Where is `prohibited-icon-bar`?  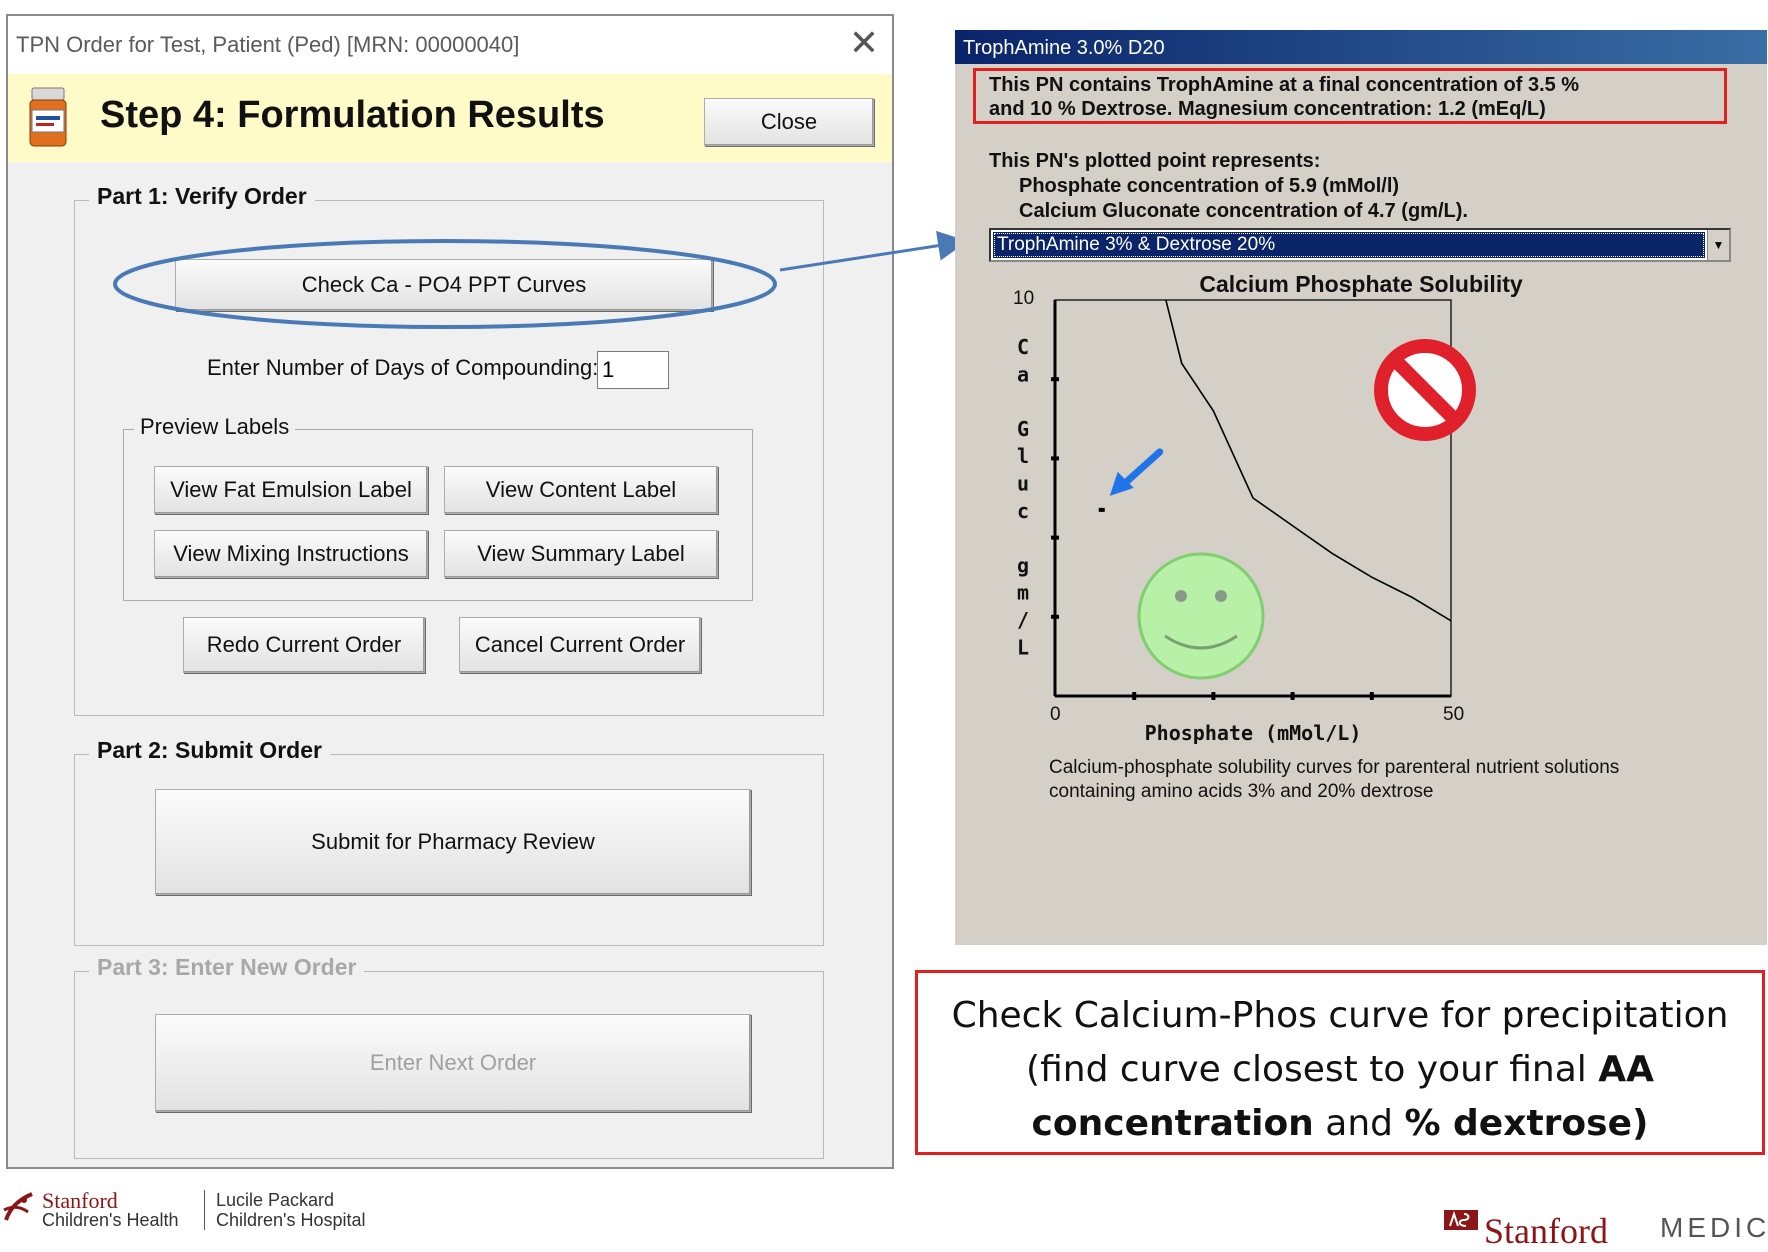
prohibited-icon-bar is located at coordinates (1425, 390).